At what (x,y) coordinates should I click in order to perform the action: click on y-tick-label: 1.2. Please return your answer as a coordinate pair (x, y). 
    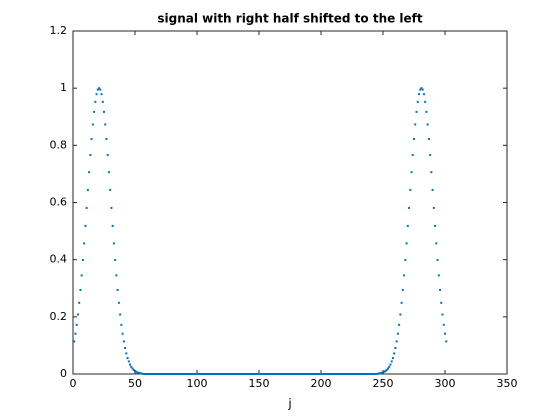
    Looking at the image, I should click on (59, 30).